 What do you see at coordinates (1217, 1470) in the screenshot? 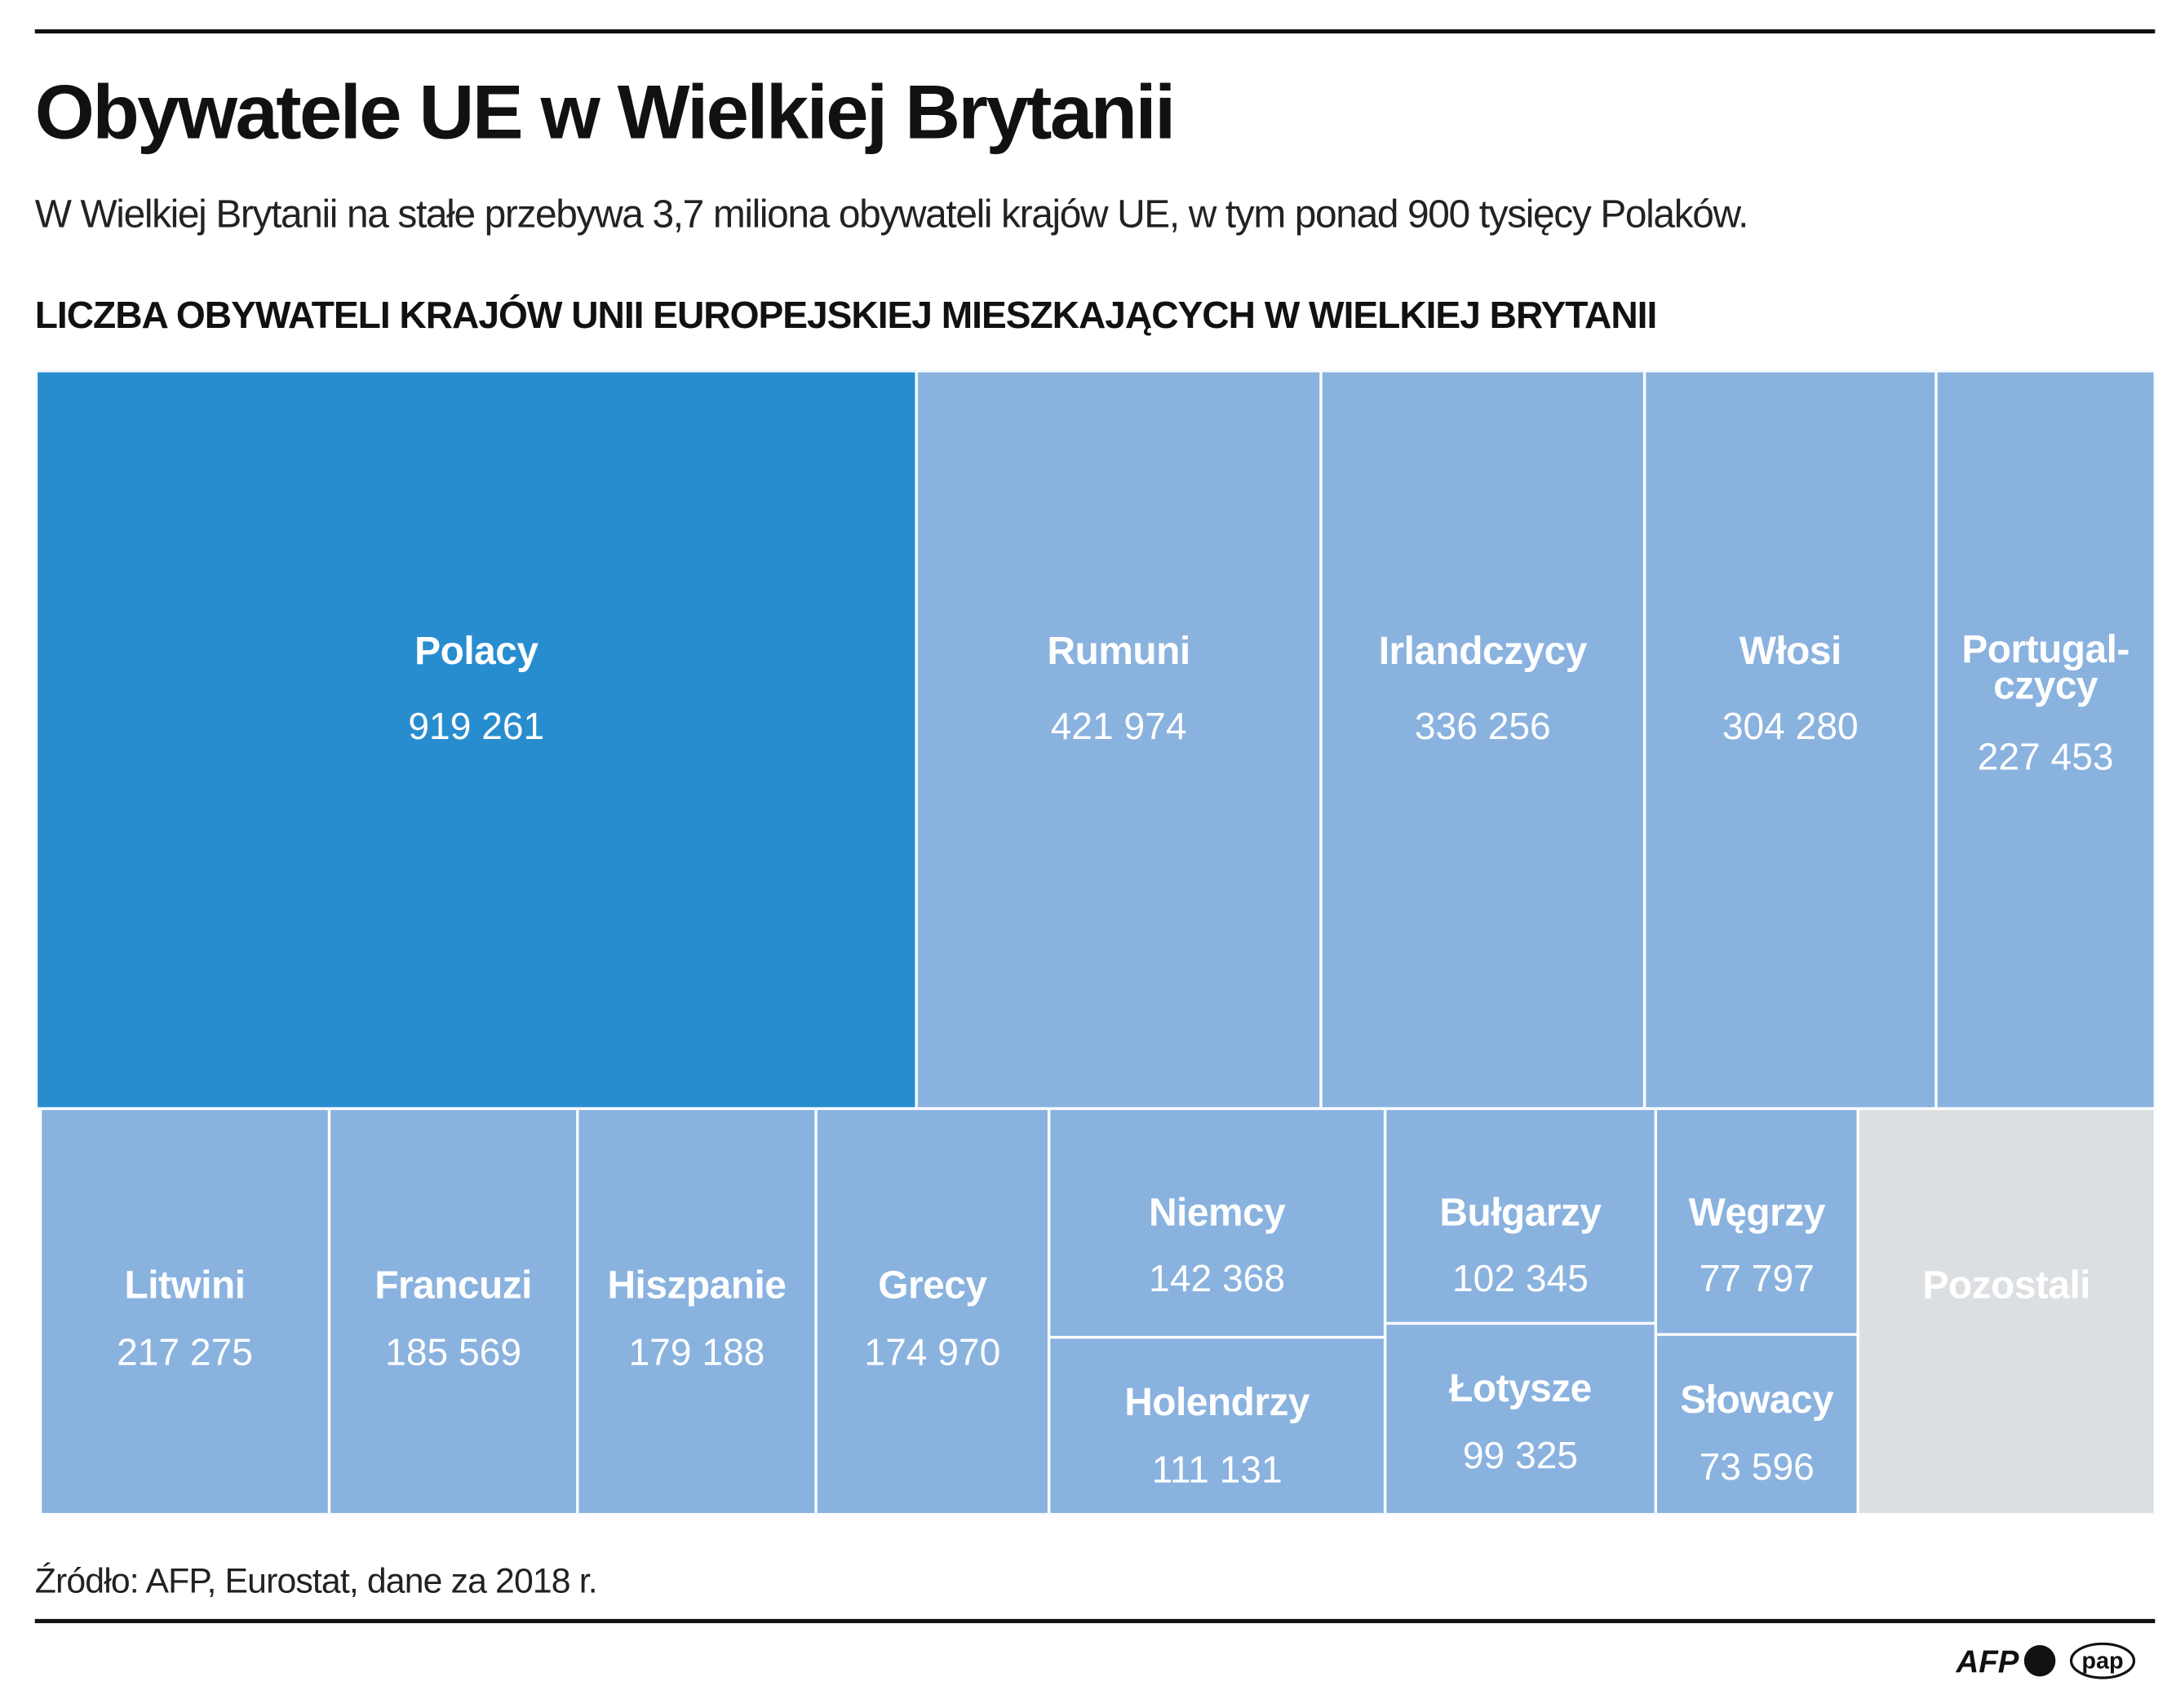
I see `tile-value: 111 131` at bounding box center [1217, 1470].